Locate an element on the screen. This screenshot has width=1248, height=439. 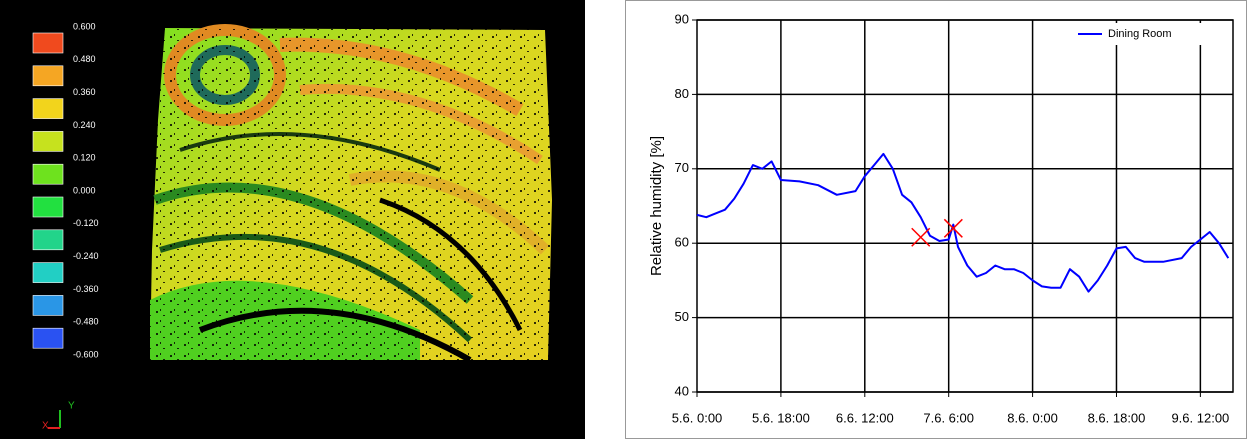
scale-label: 0.240 is located at coordinates (84, 125).